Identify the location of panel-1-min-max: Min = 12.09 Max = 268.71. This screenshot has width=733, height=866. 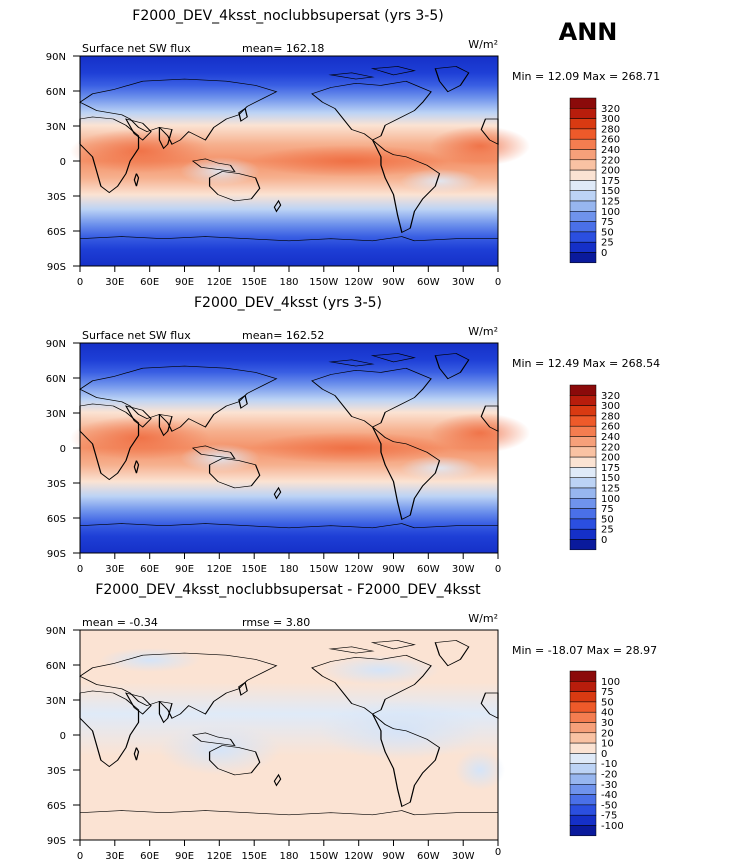
(586, 76).